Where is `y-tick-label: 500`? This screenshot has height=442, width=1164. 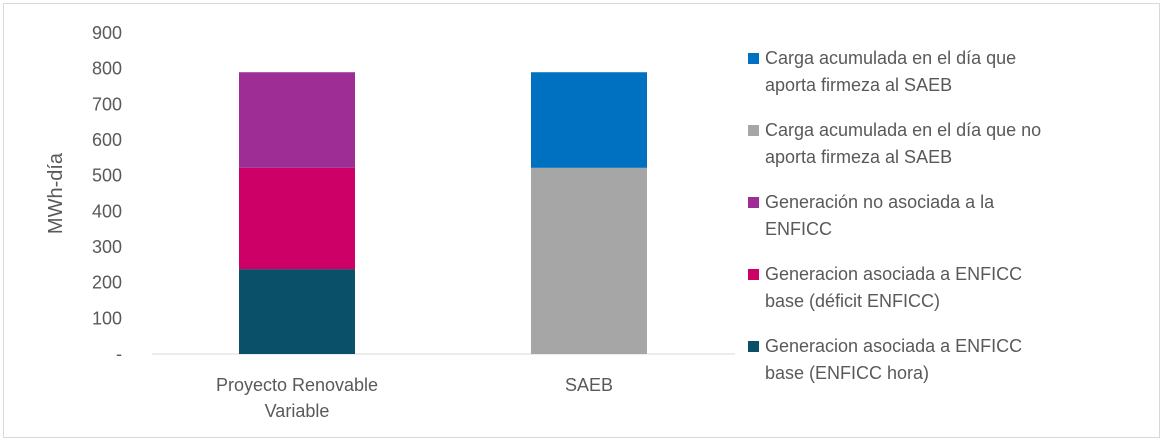
y-tick-label: 500 is located at coordinates (107, 176).